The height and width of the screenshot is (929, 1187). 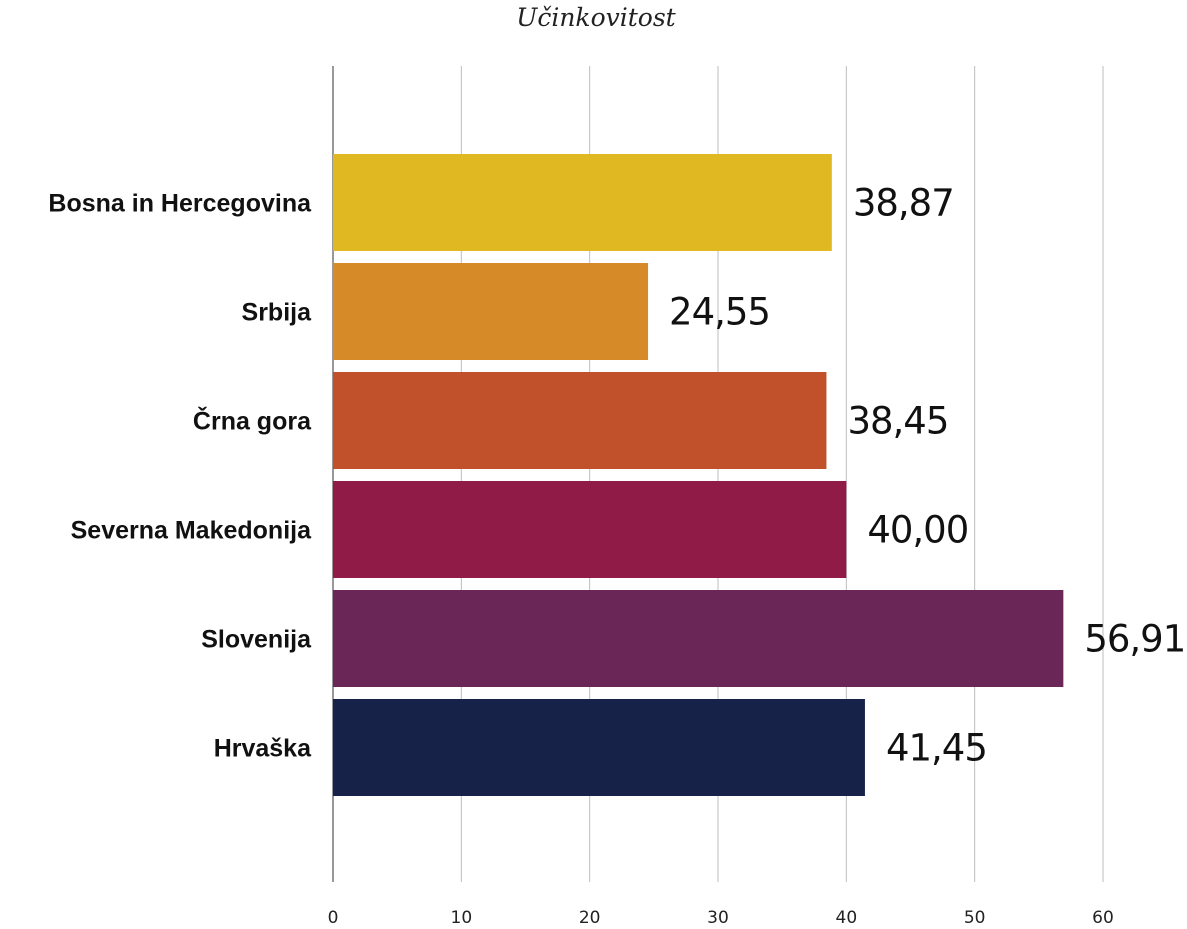 I want to click on chart-title: Učinkovitost, so click(x=596, y=17).